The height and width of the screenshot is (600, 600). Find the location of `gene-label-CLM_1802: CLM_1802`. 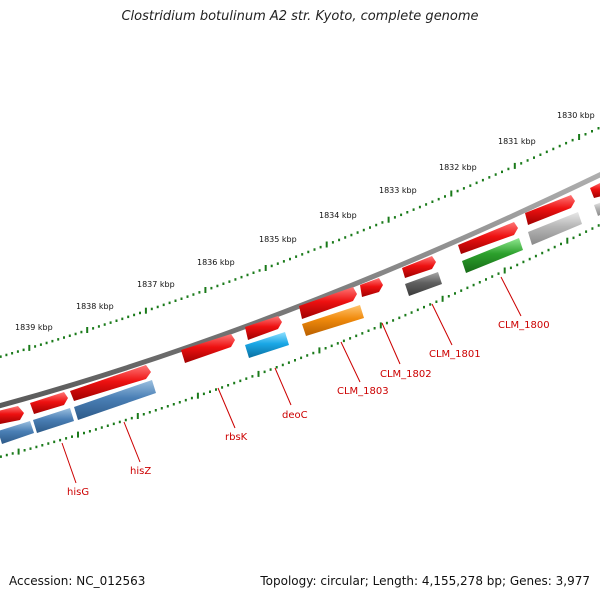

gene-label-CLM_1802: CLM_1802 is located at coordinates (406, 374).